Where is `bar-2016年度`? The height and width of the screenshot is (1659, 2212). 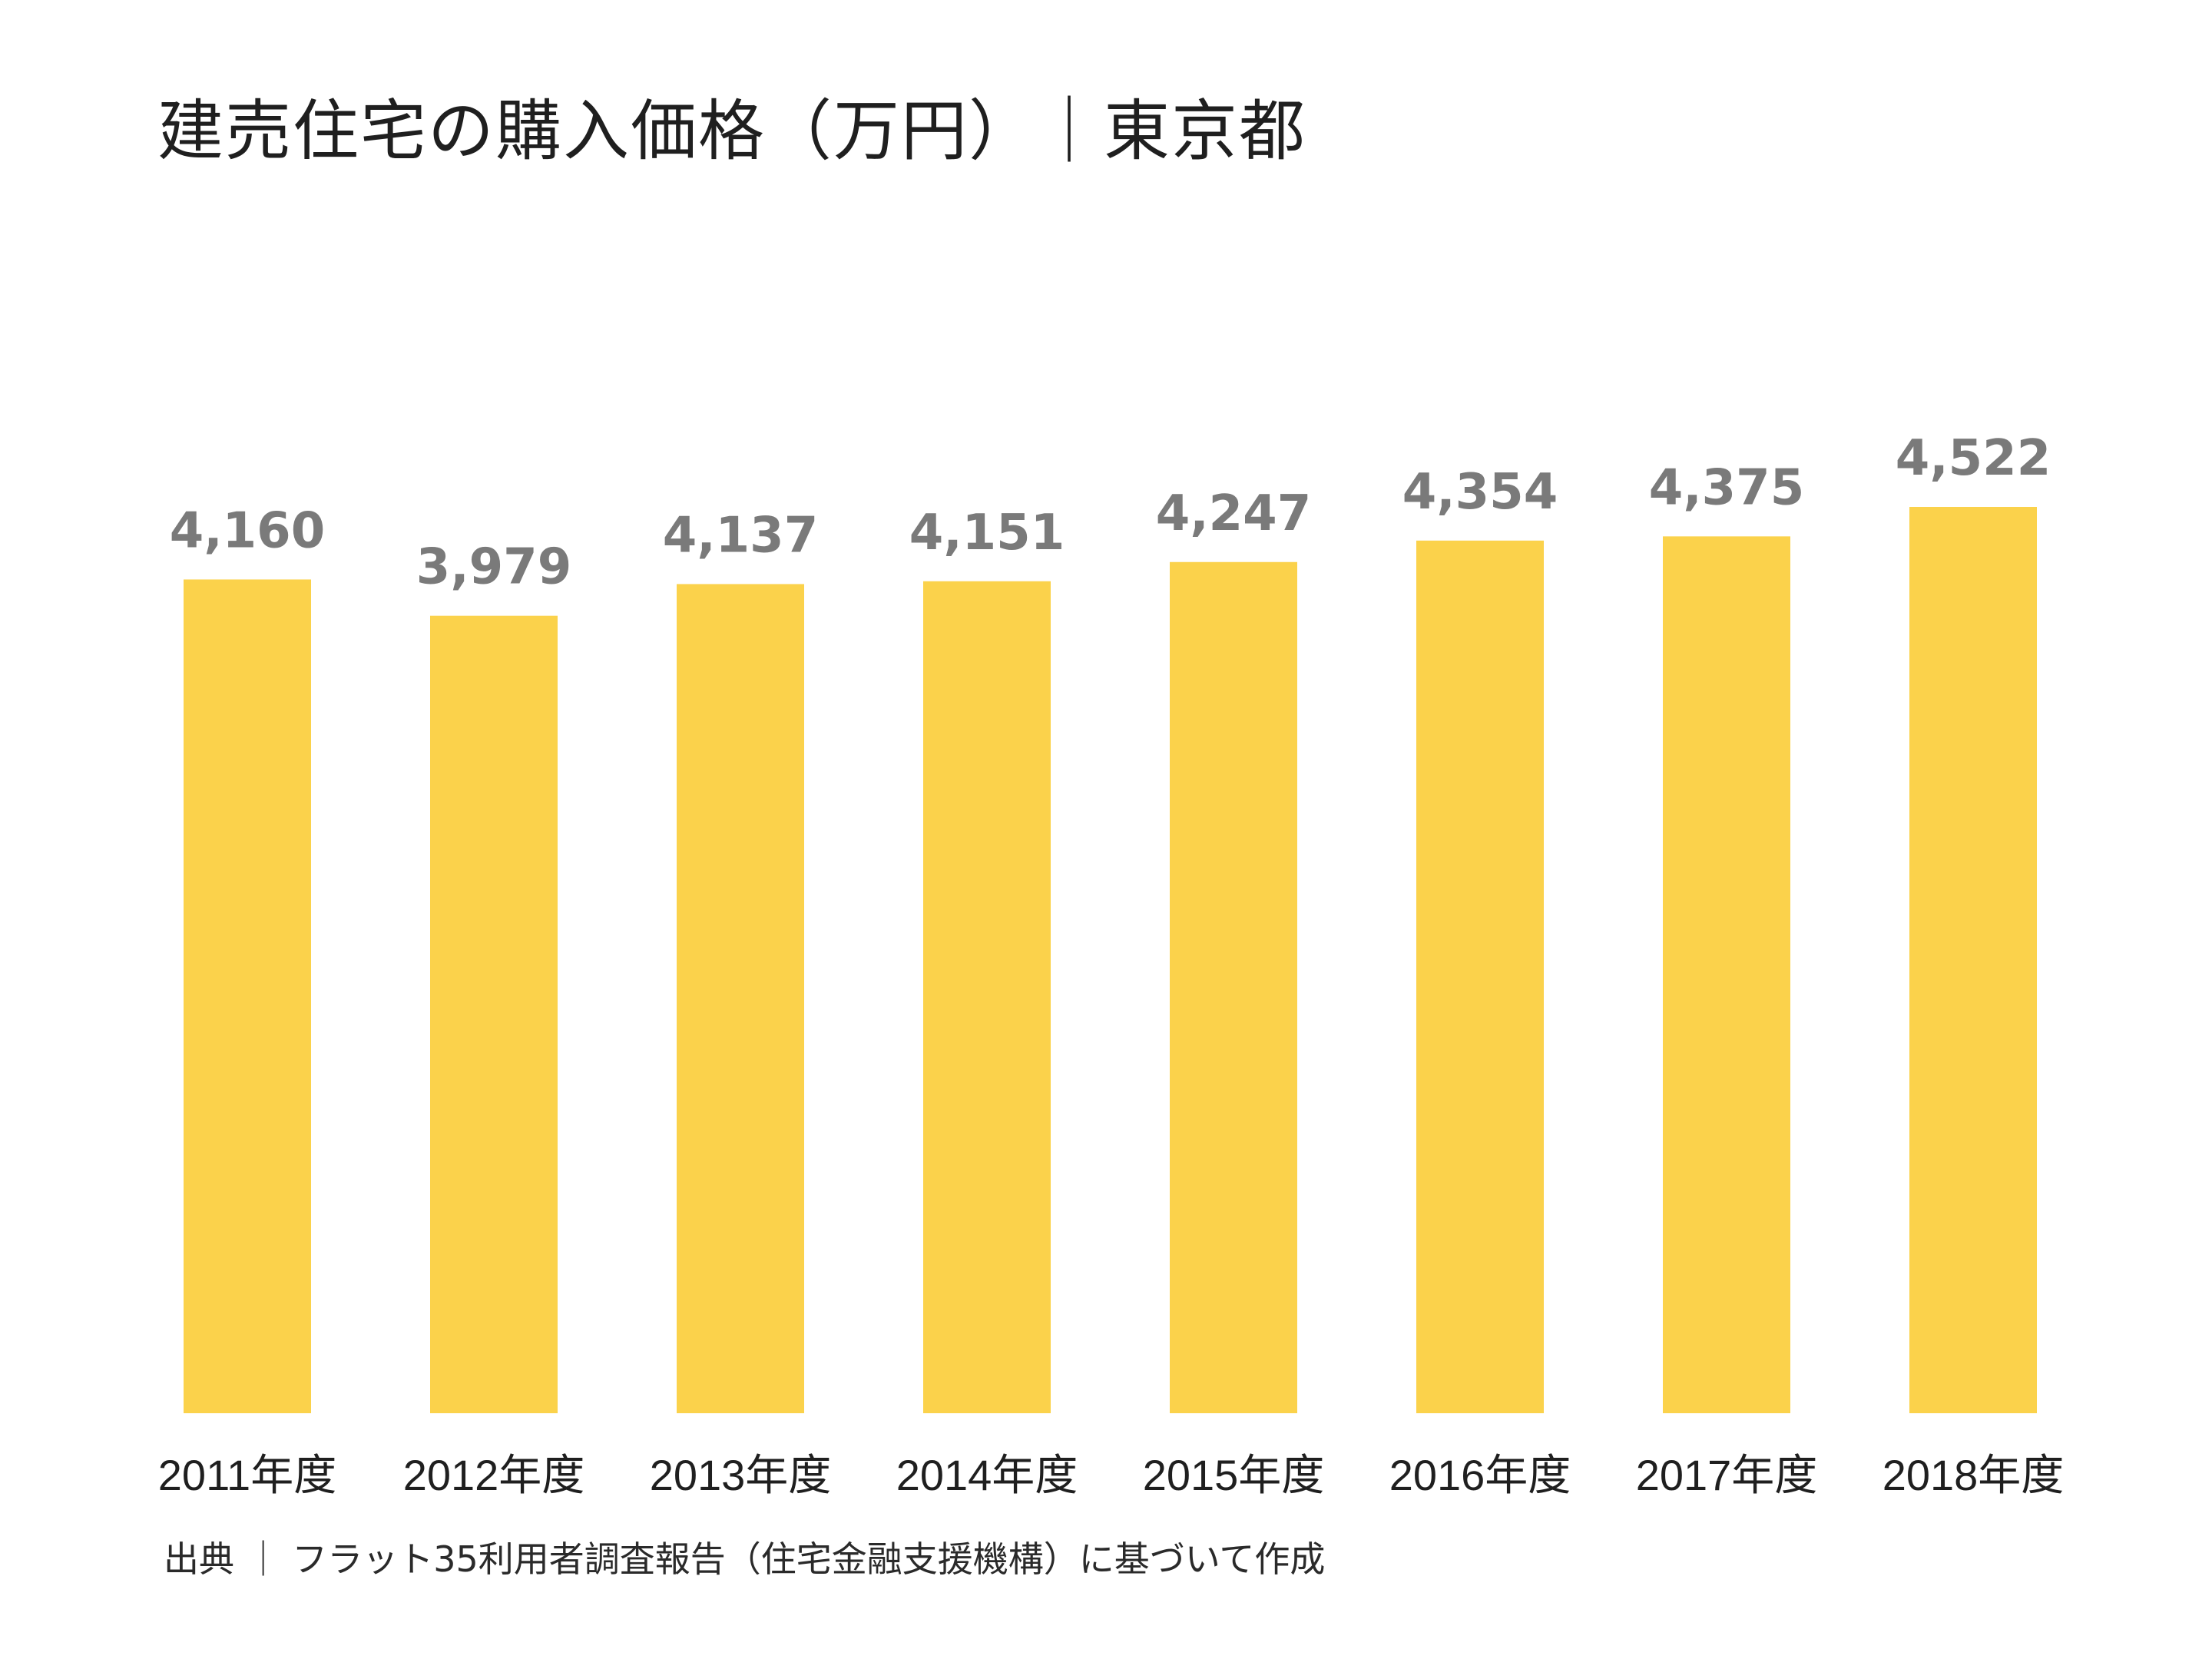 bar-2016年度 is located at coordinates (1480, 977).